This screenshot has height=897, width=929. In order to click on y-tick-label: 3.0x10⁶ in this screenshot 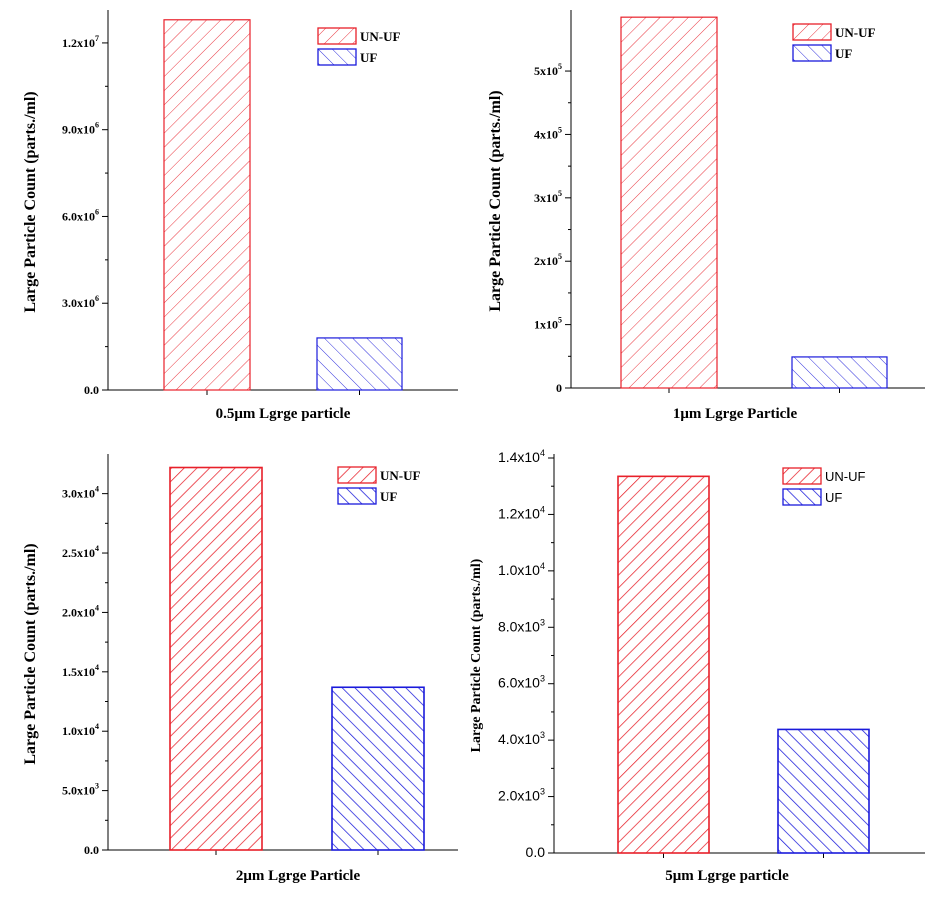, I will do `click(80, 302)`.